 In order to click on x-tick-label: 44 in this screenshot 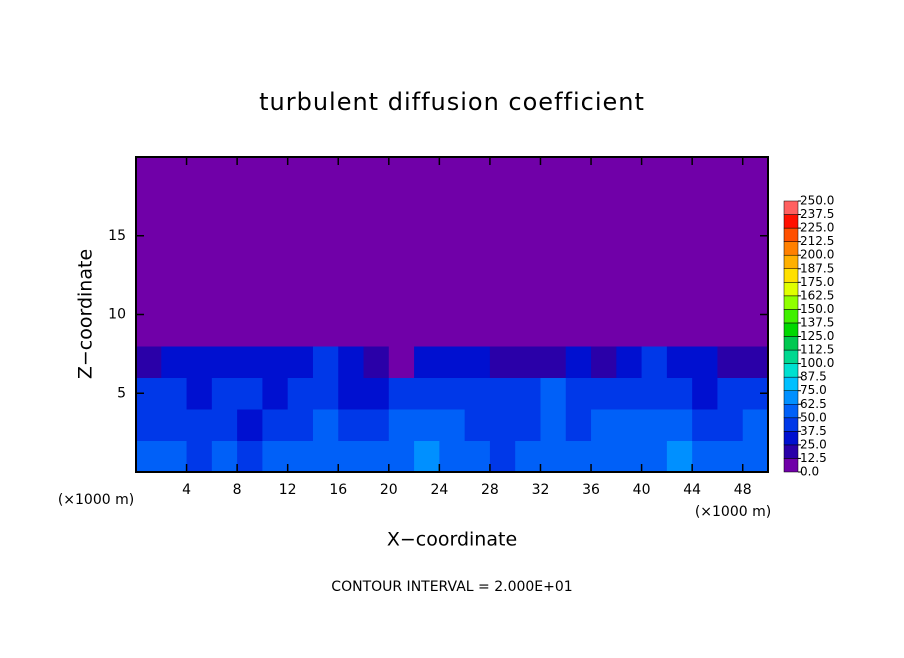, I will do `click(692, 490)`.